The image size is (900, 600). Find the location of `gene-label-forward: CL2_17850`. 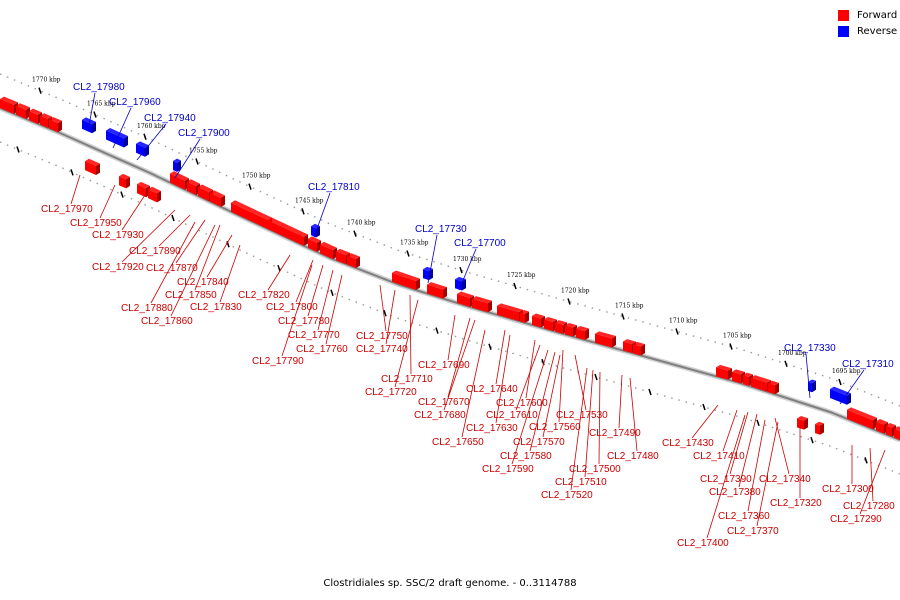

gene-label-forward: CL2_17850 is located at coordinates (191, 295).